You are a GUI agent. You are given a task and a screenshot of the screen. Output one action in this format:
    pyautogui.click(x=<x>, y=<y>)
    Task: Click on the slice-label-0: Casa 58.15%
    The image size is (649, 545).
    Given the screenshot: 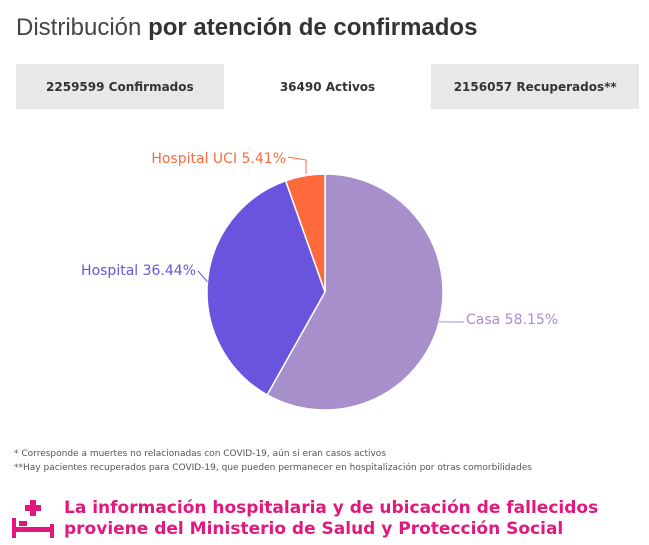 What is the action you would take?
    pyautogui.click(x=512, y=320)
    